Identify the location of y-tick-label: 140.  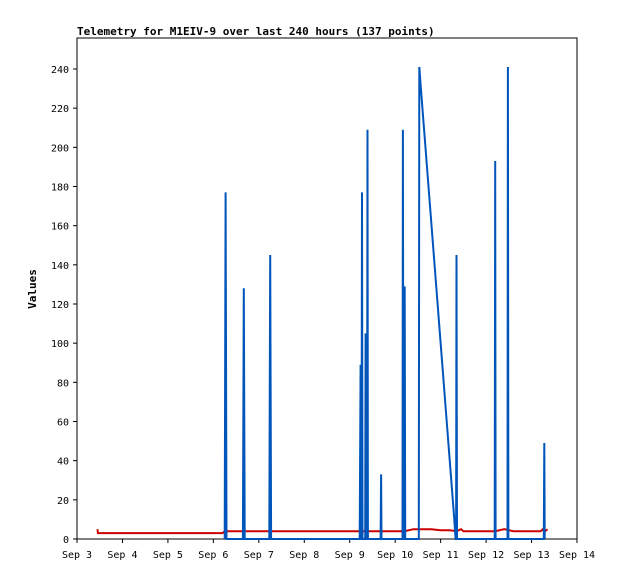
(60, 266).